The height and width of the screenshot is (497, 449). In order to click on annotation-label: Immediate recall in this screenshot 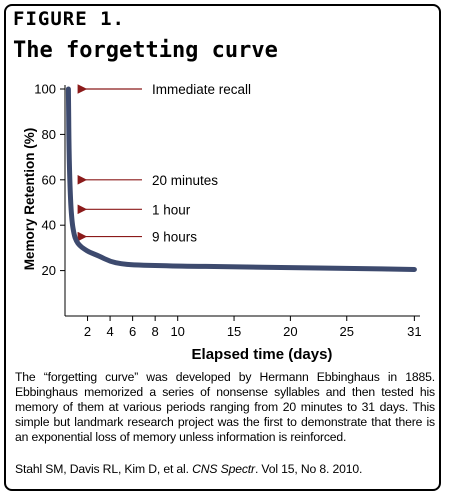, I will do `click(201, 89)`.